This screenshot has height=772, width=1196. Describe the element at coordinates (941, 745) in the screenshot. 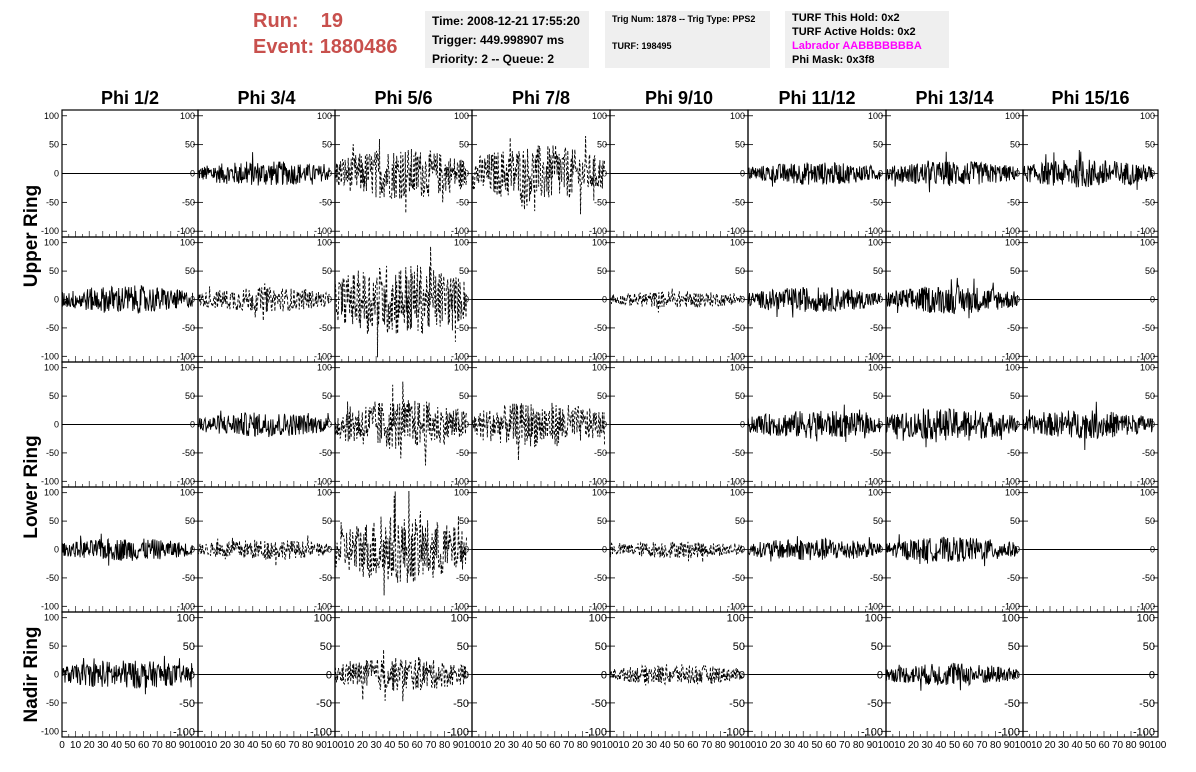

I see `x-tick-label: 40` at that location.